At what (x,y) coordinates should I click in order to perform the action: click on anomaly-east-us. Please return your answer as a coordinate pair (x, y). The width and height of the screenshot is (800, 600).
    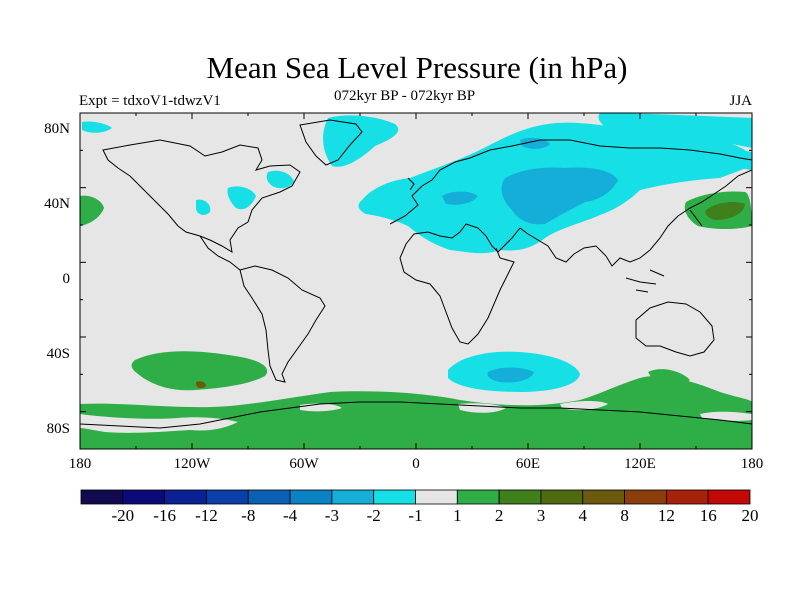
    Looking at the image, I should click on (203, 207).